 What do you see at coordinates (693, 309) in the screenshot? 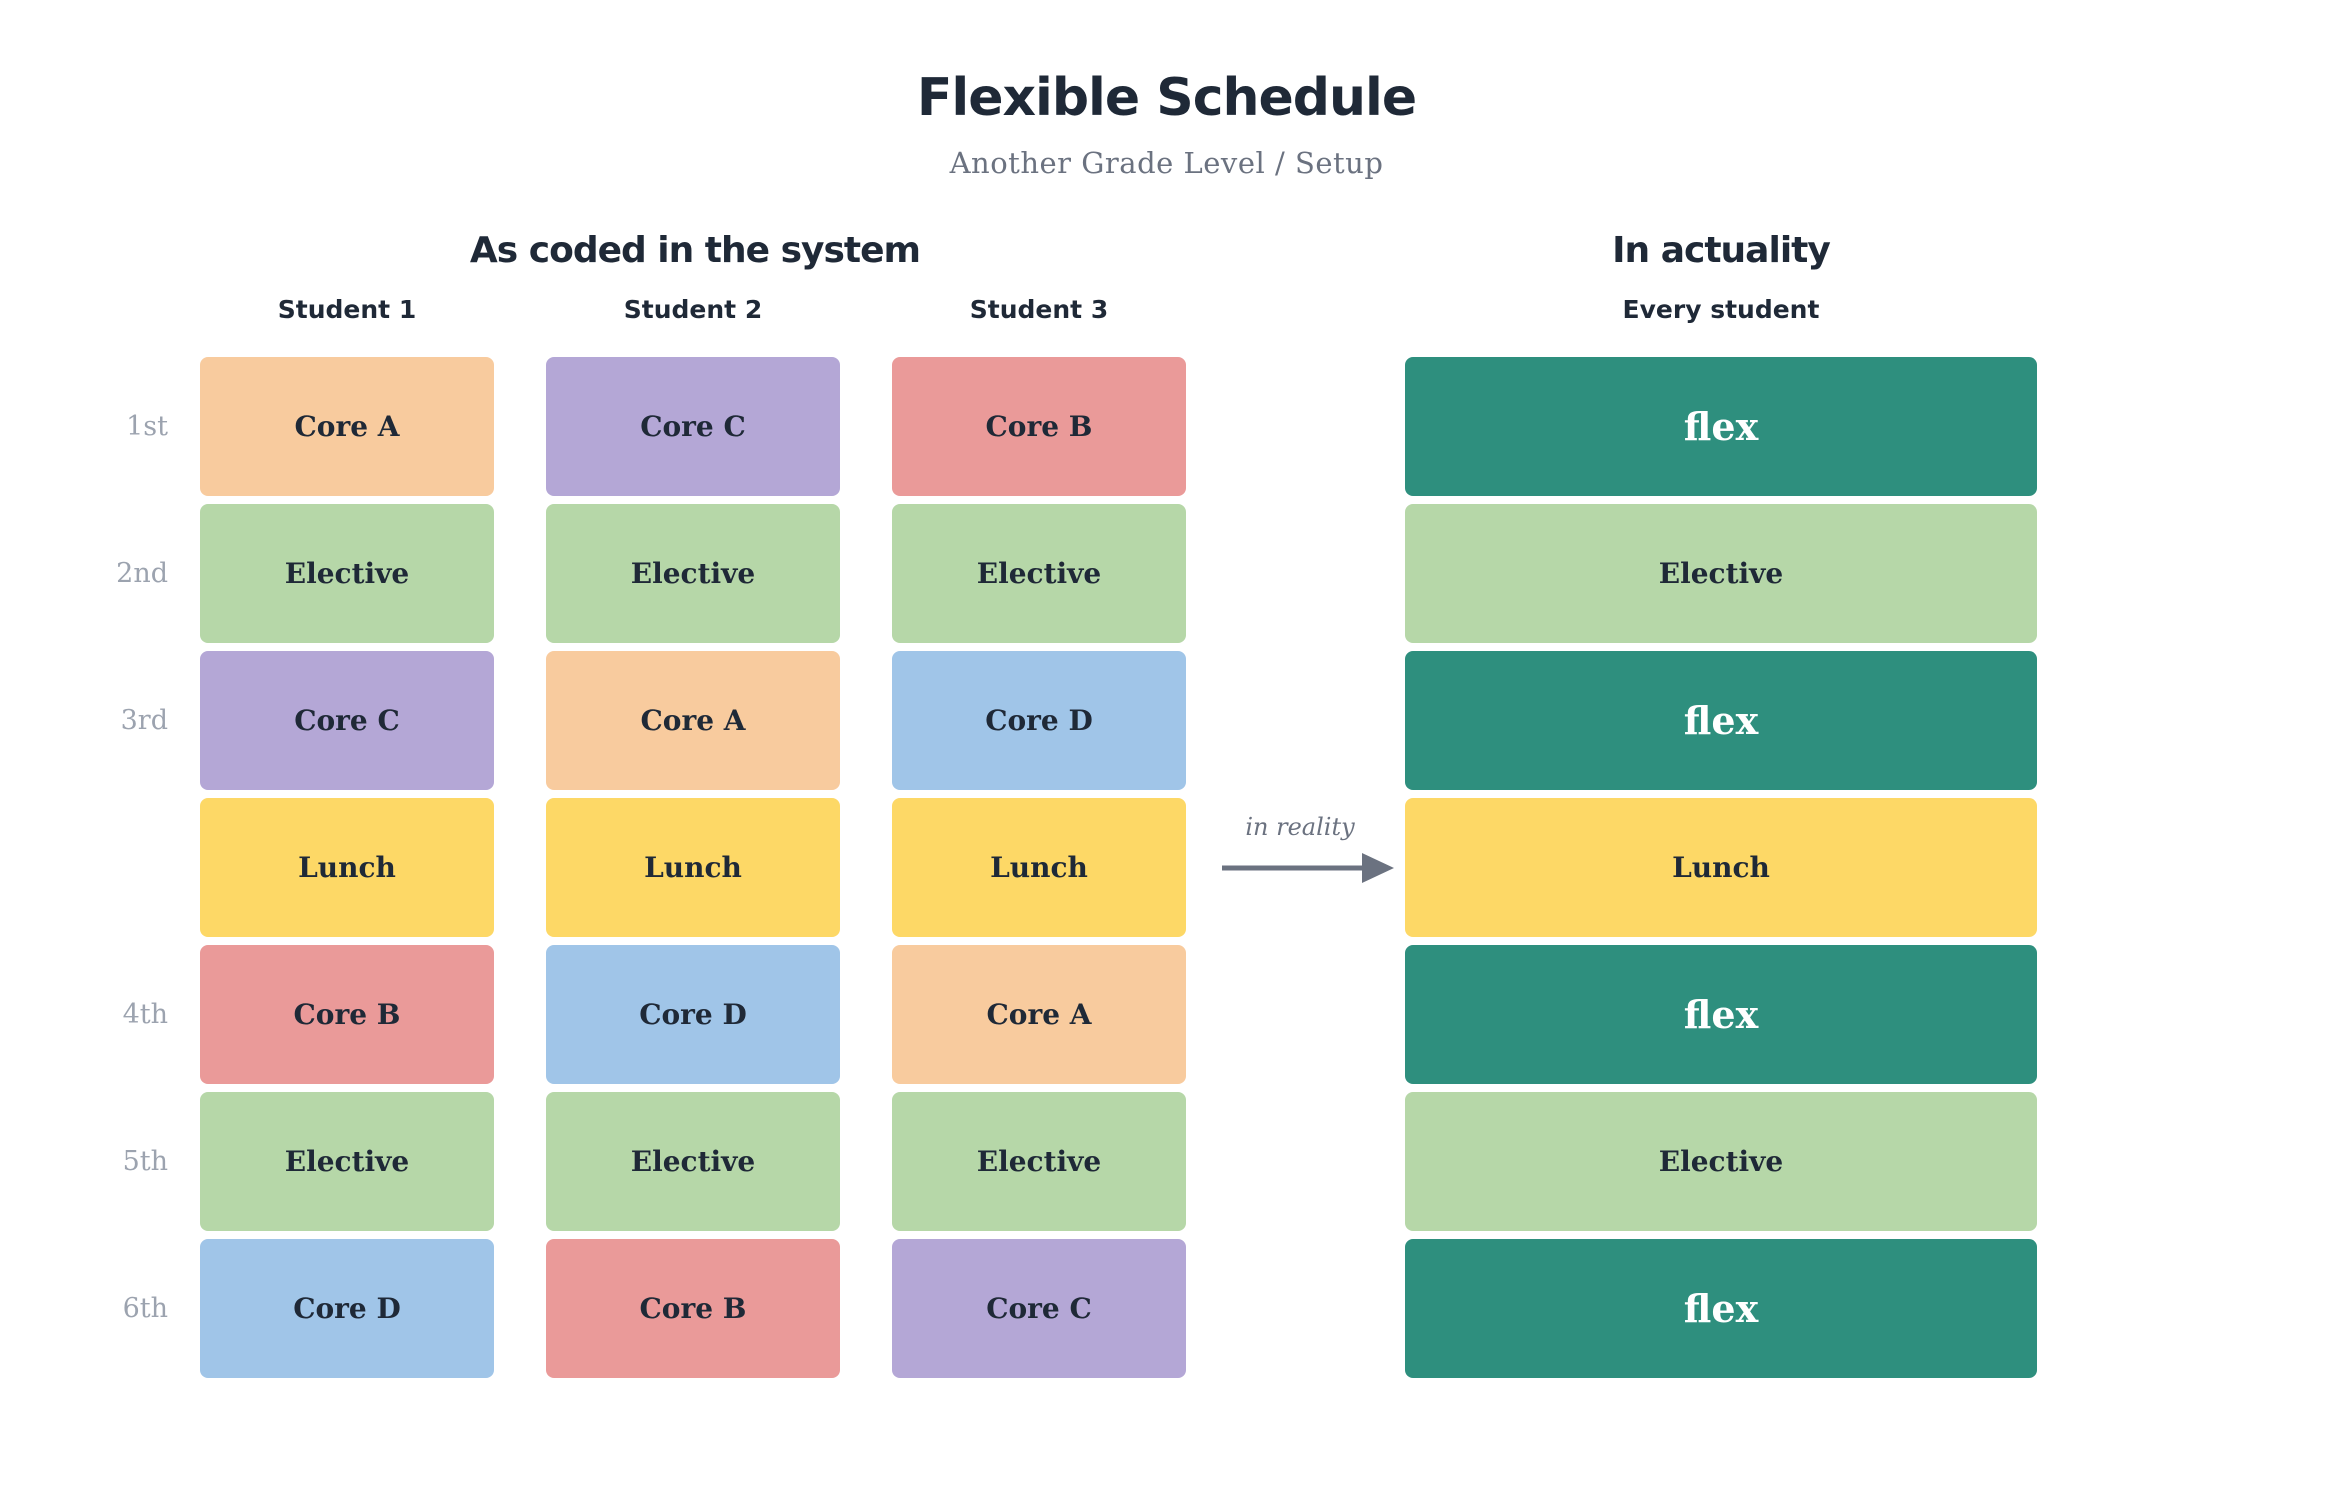
I see `column-header-student-2: Student 2` at bounding box center [693, 309].